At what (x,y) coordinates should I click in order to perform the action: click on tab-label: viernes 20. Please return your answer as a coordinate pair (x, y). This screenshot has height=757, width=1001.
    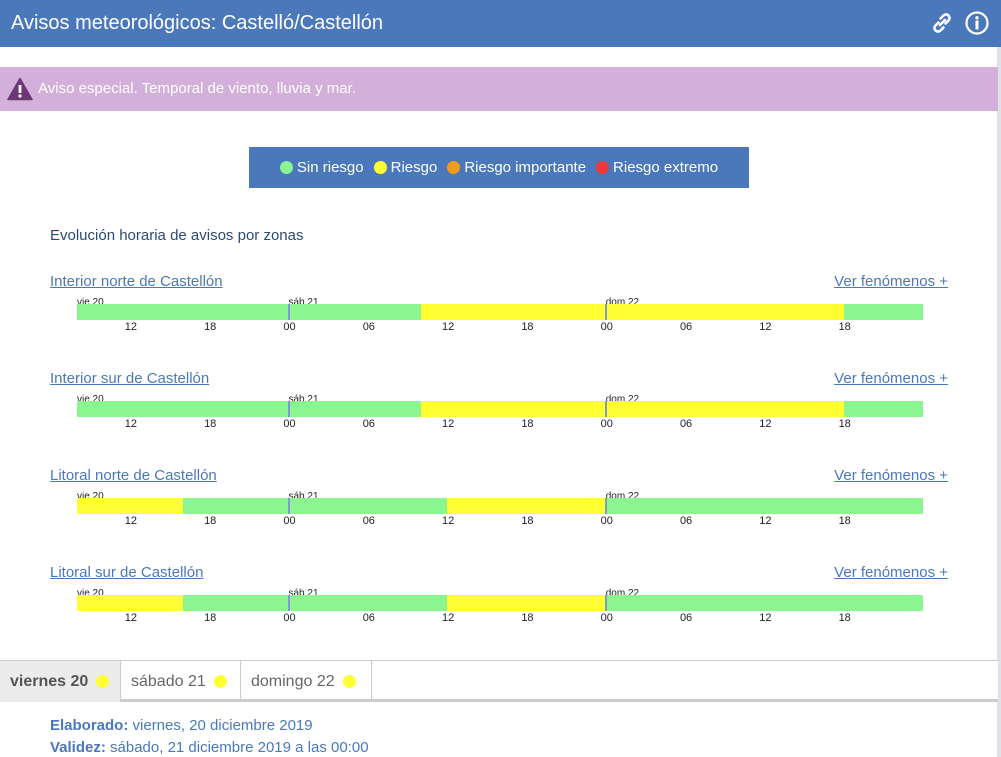
    Looking at the image, I should click on (49, 681).